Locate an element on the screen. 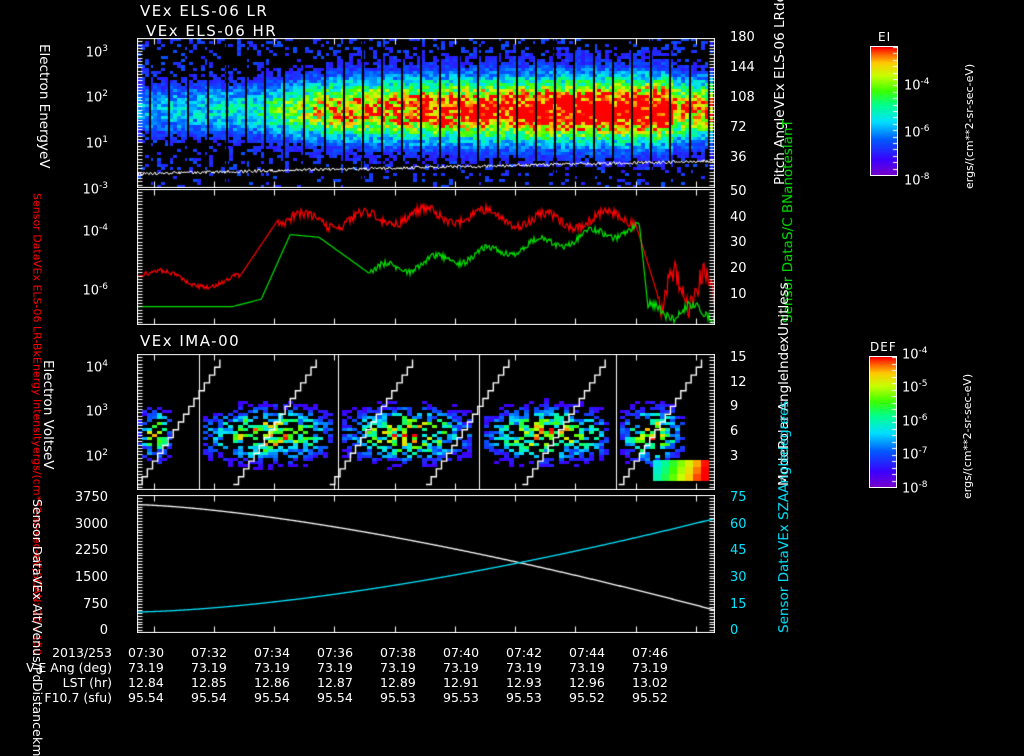 This screenshot has height=756, width=1024. axis-label-line: degrees is located at coordinates (784, 427).